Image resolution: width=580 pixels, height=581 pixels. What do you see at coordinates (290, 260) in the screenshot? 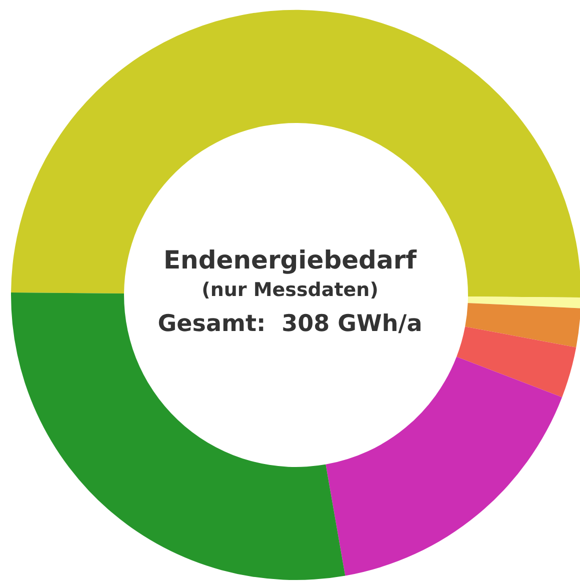
I see `text: Endenergiebedarf` at bounding box center [290, 260].